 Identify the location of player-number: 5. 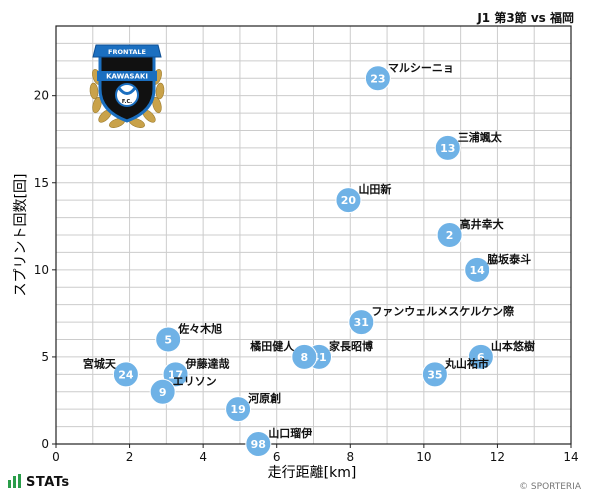
(168, 340).